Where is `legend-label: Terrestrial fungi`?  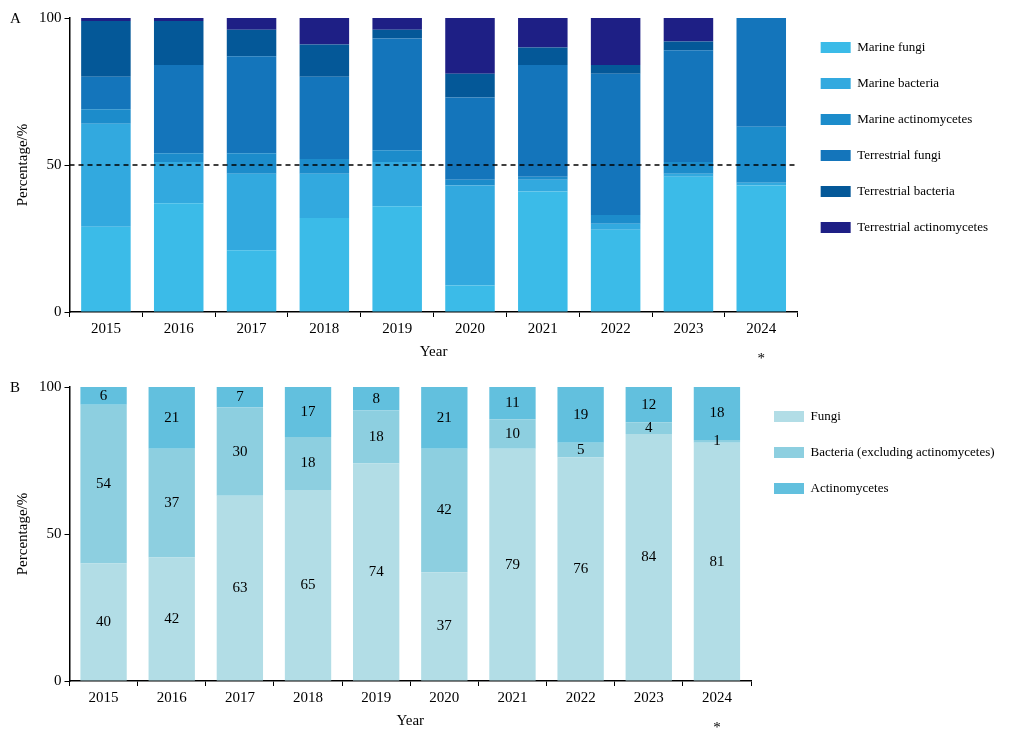
legend-label: Terrestrial fungi is located at coordinates (899, 154).